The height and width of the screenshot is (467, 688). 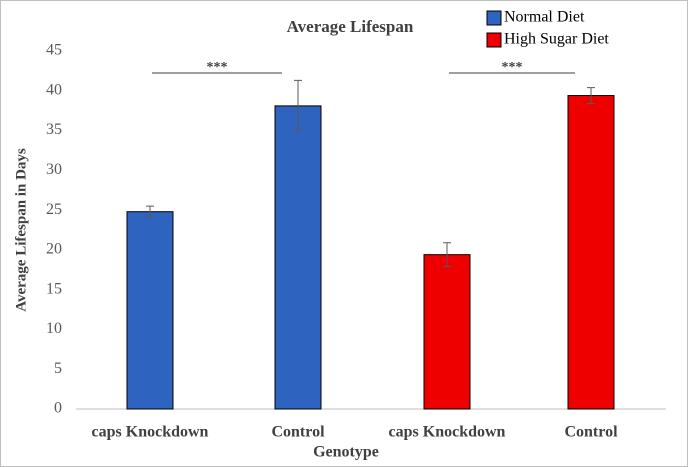 What do you see at coordinates (544, 17) in the screenshot?
I see `legend-label: Normal Diet` at bounding box center [544, 17].